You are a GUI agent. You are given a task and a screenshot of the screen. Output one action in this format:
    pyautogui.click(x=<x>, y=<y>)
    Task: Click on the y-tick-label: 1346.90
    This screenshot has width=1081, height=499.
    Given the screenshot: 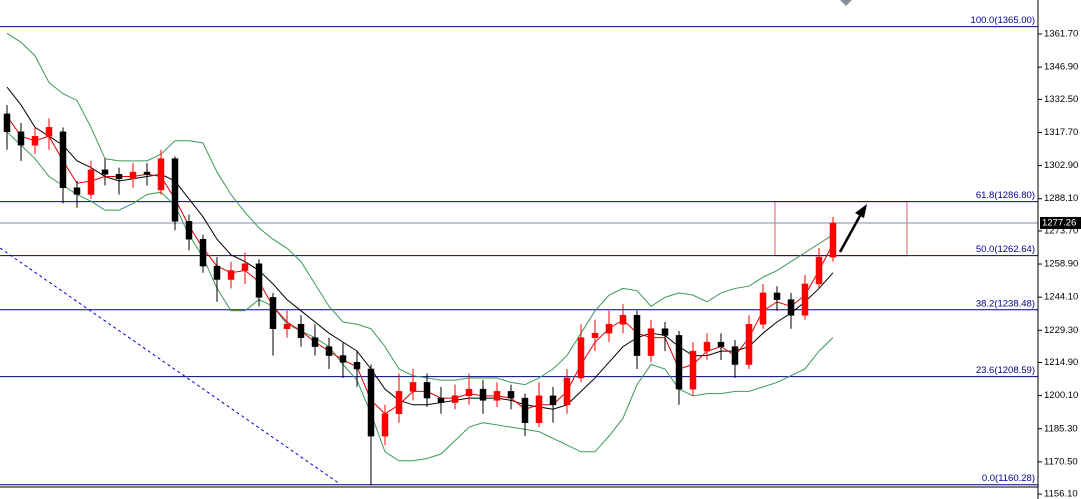 What is the action you would take?
    pyautogui.click(x=1061, y=67)
    